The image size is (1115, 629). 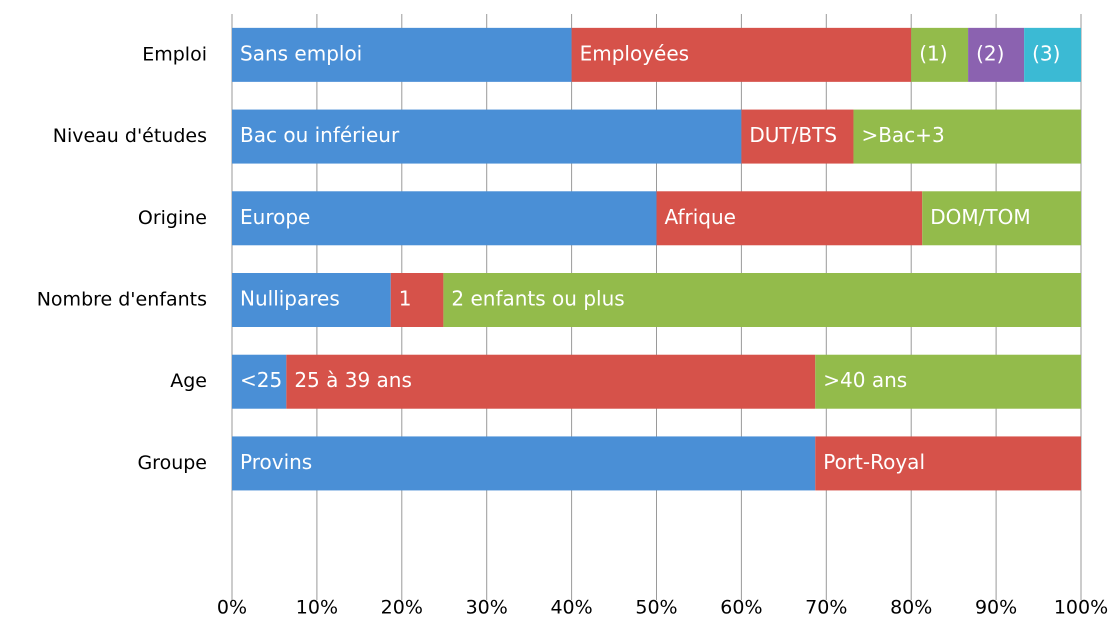 What do you see at coordinates (865, 380) in the screenshot?
I see `segment-label: >40 ans` at bounding box center [865, 380].